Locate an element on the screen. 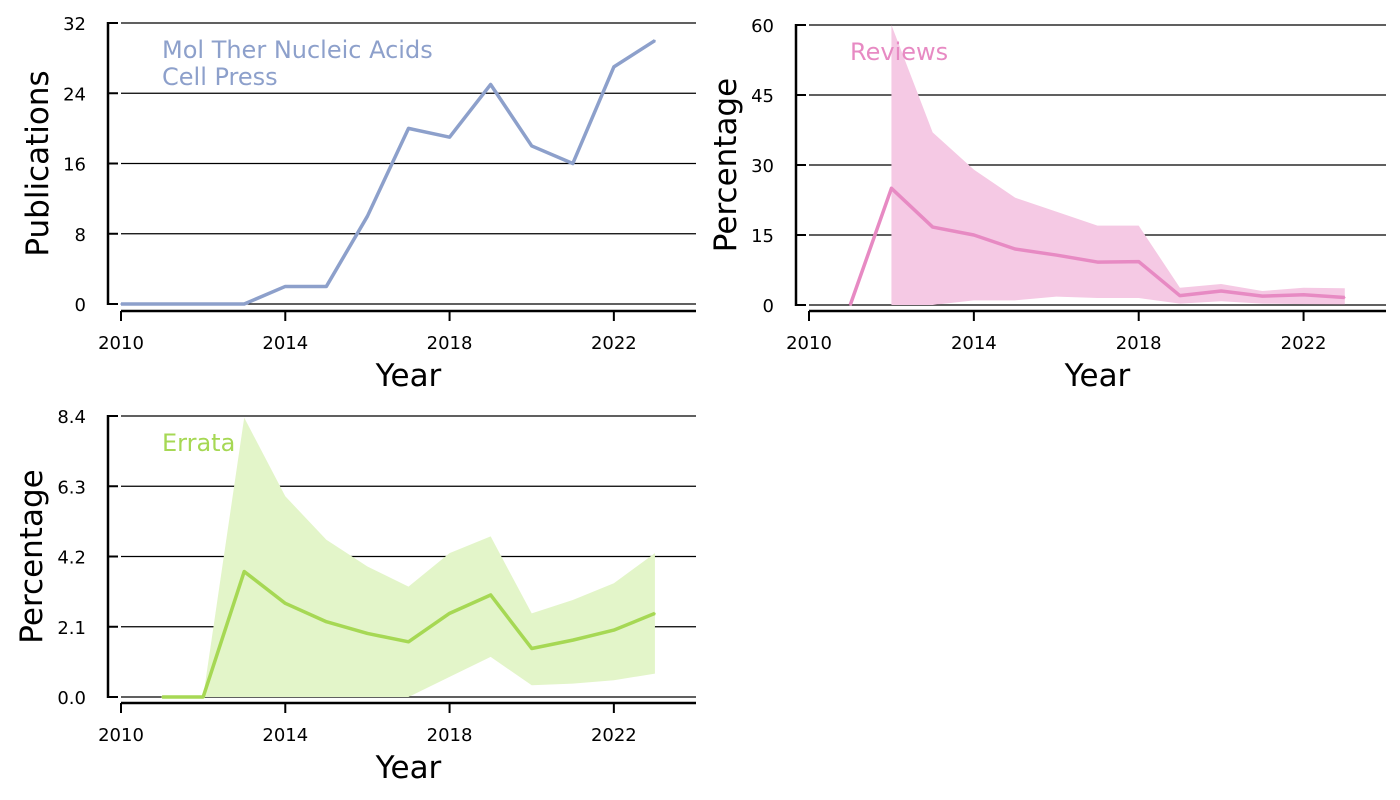 The height and width of the screenshot is (800, 1400). publications-x-tick-label: 2014 is located at coordinates (285, 343).